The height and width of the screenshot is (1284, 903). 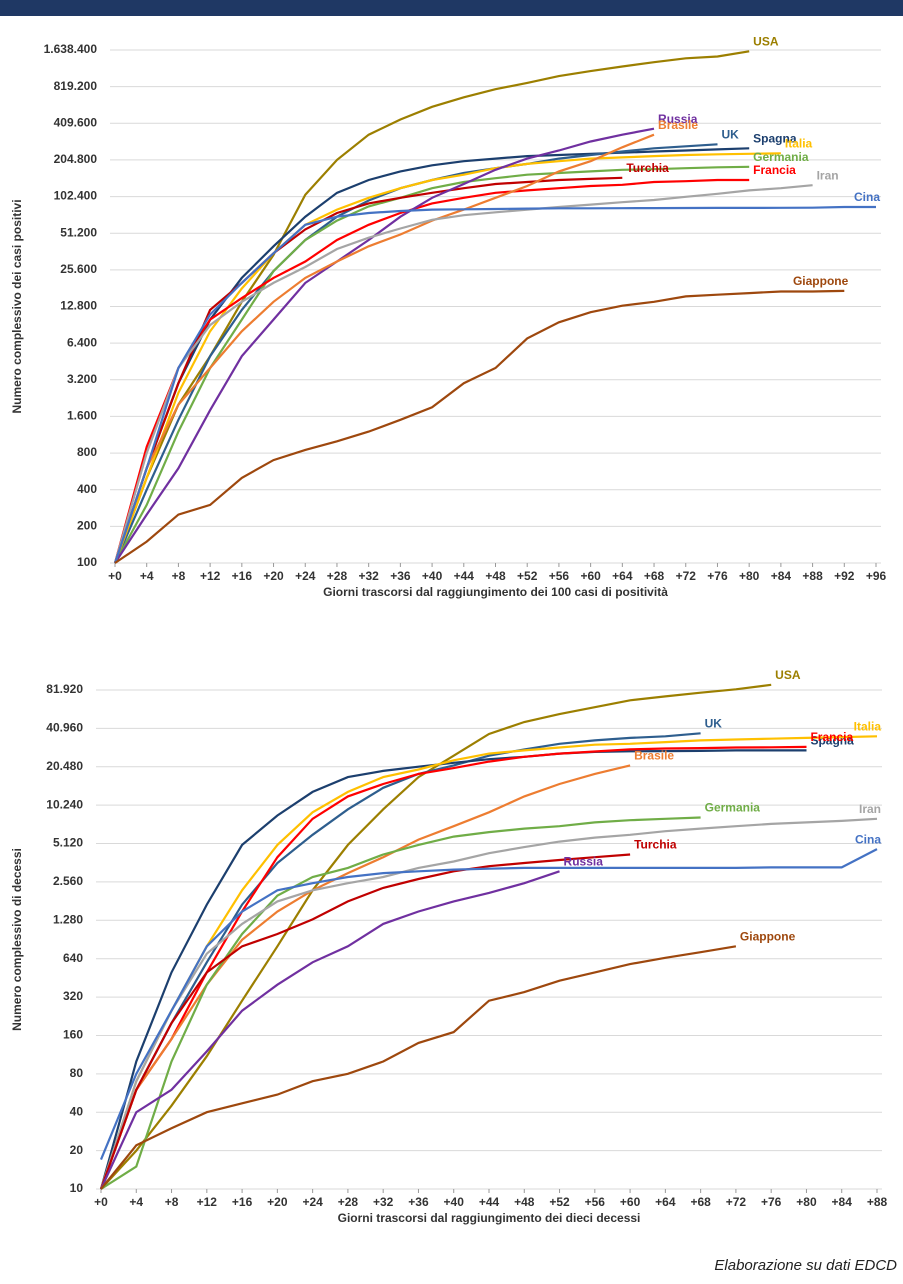 What do you see at coordinates (82, 379) in the screenshot?
I see `y-tick-label: 3.200` at bounding box center [82, 379].